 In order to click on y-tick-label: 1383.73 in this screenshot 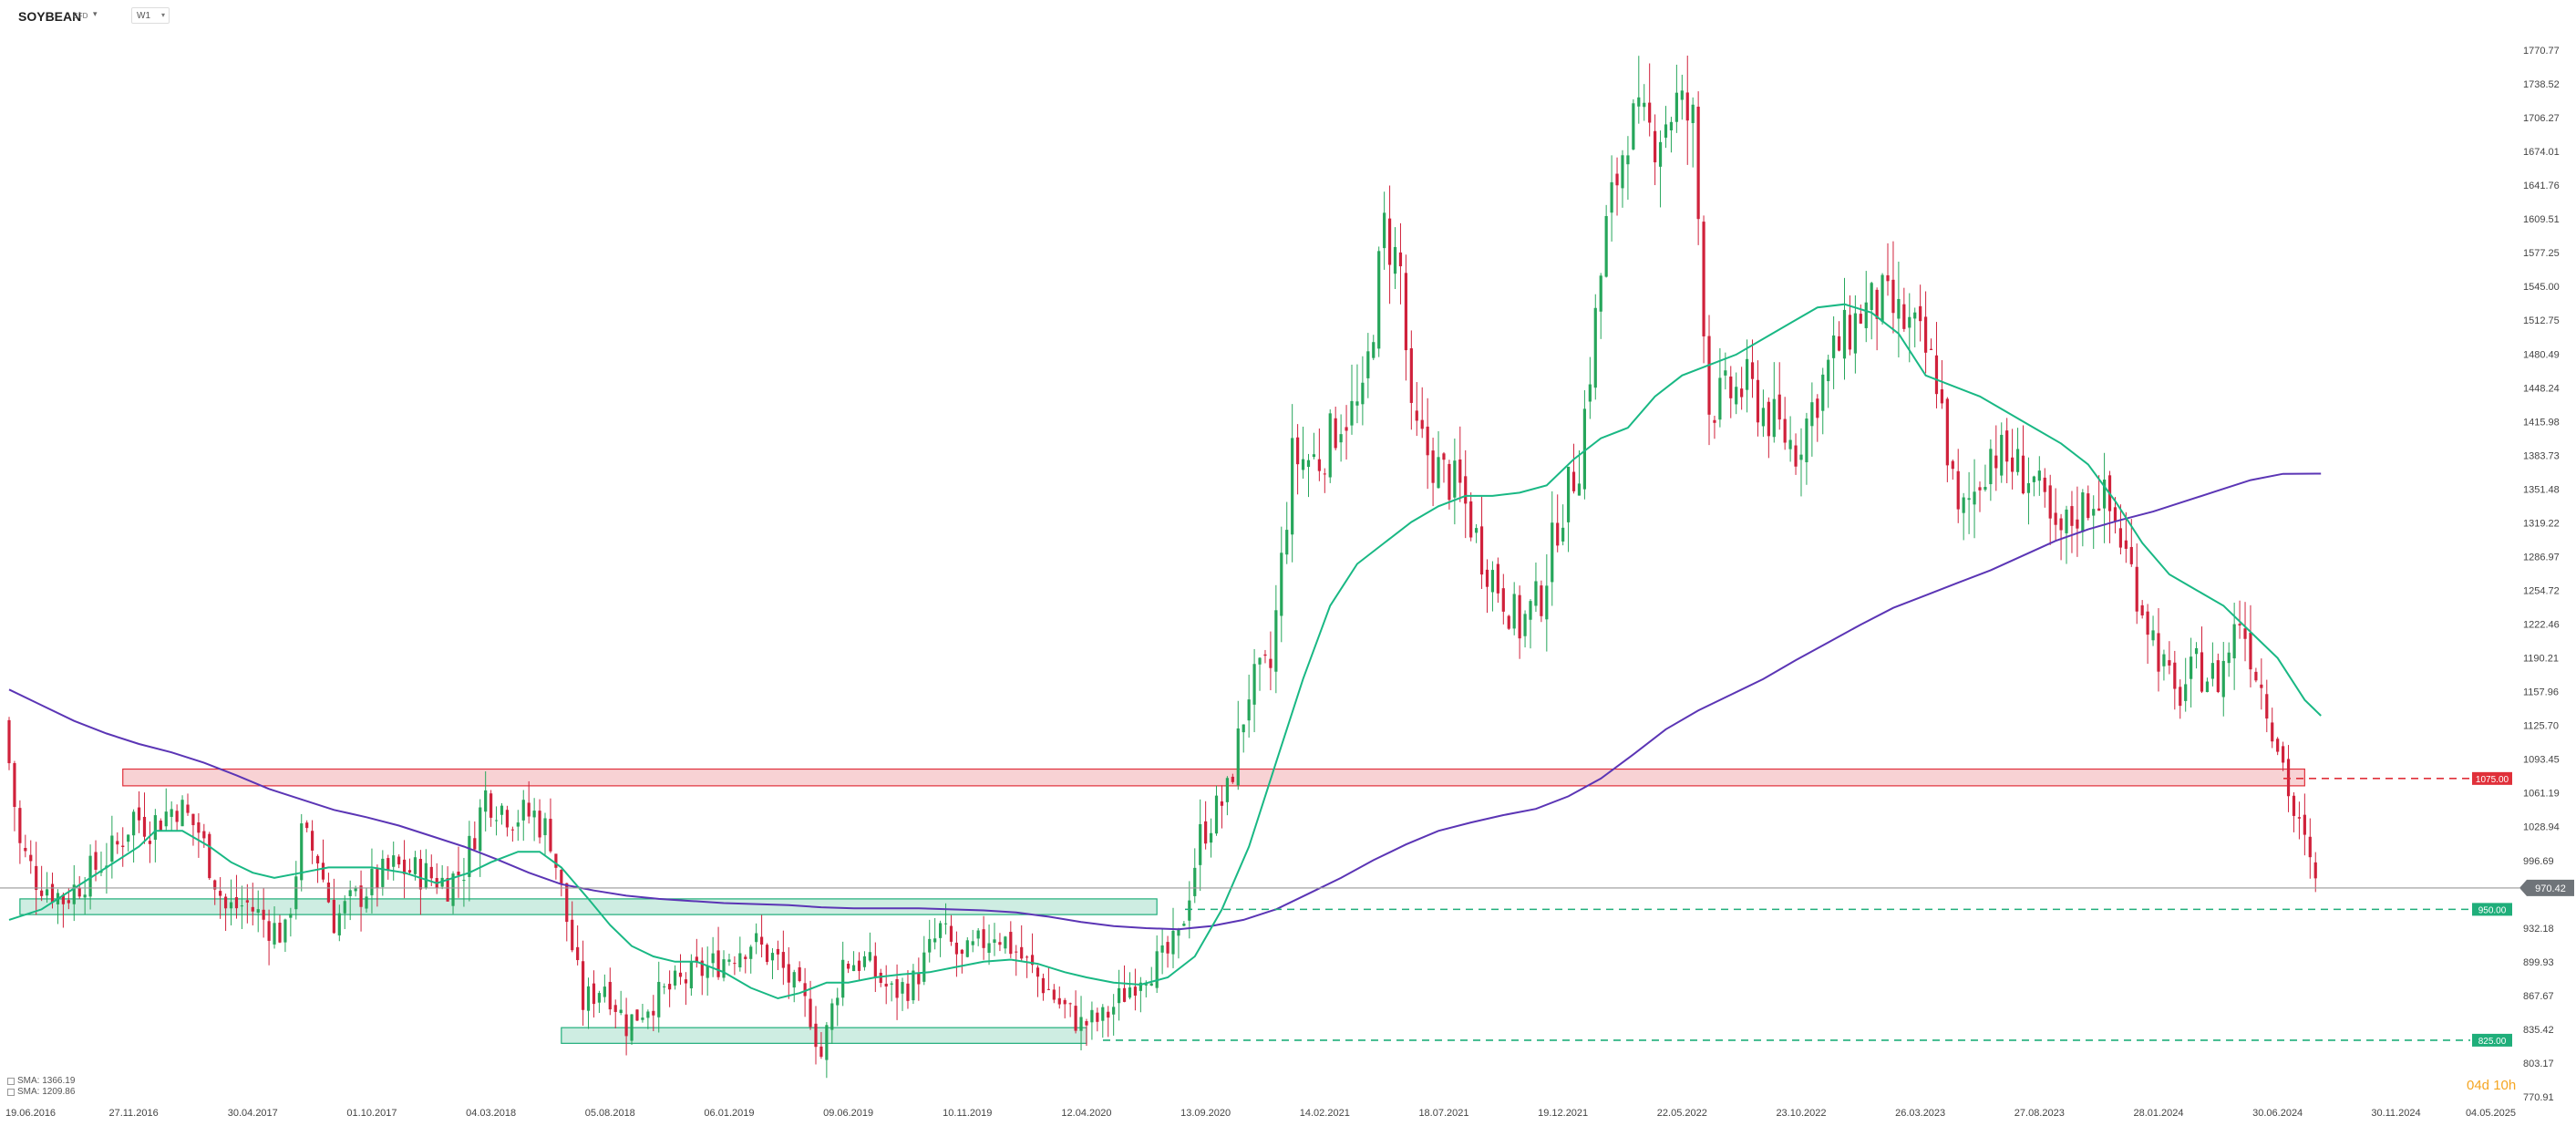, I will do `click(2541, 456)`.